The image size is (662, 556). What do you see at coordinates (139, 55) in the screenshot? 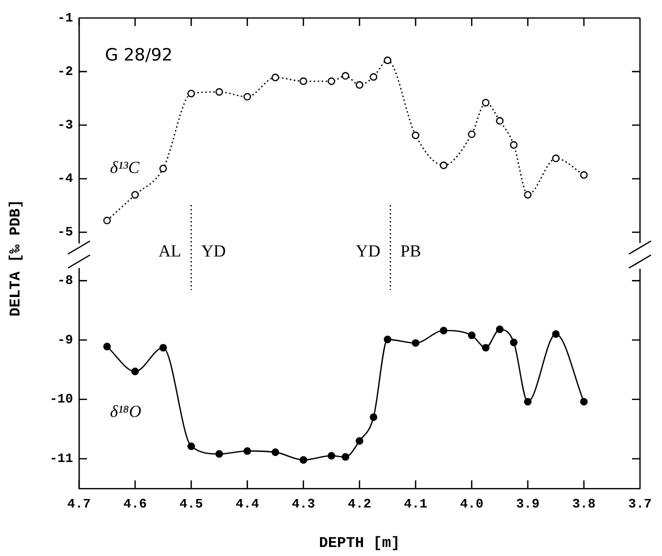
I see `annotation: G 28/92` at bounding box center [139, 55].